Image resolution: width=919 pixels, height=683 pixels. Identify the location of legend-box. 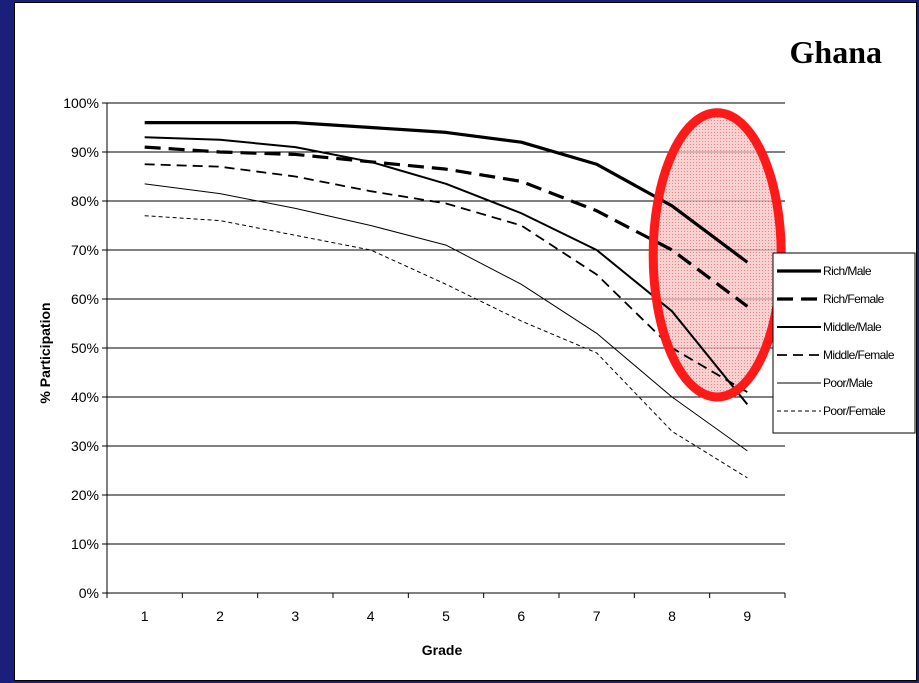
(844, 343).